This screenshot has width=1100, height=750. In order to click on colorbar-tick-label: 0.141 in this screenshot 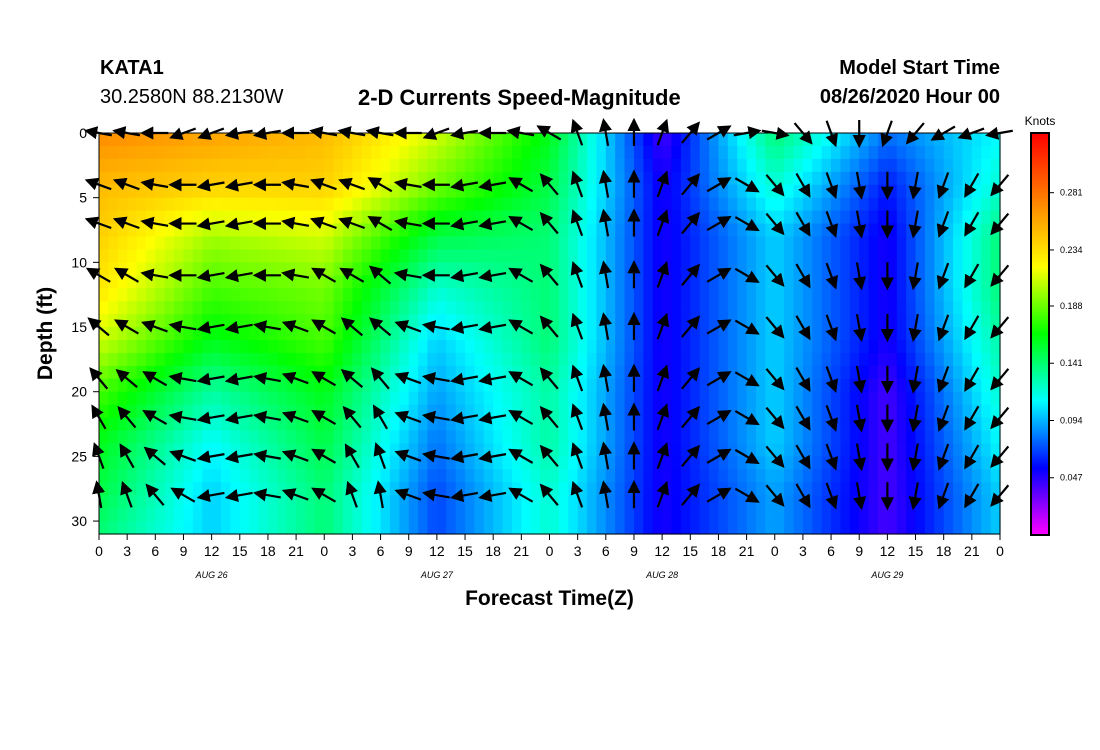, I will do `click(1071, 363)`.